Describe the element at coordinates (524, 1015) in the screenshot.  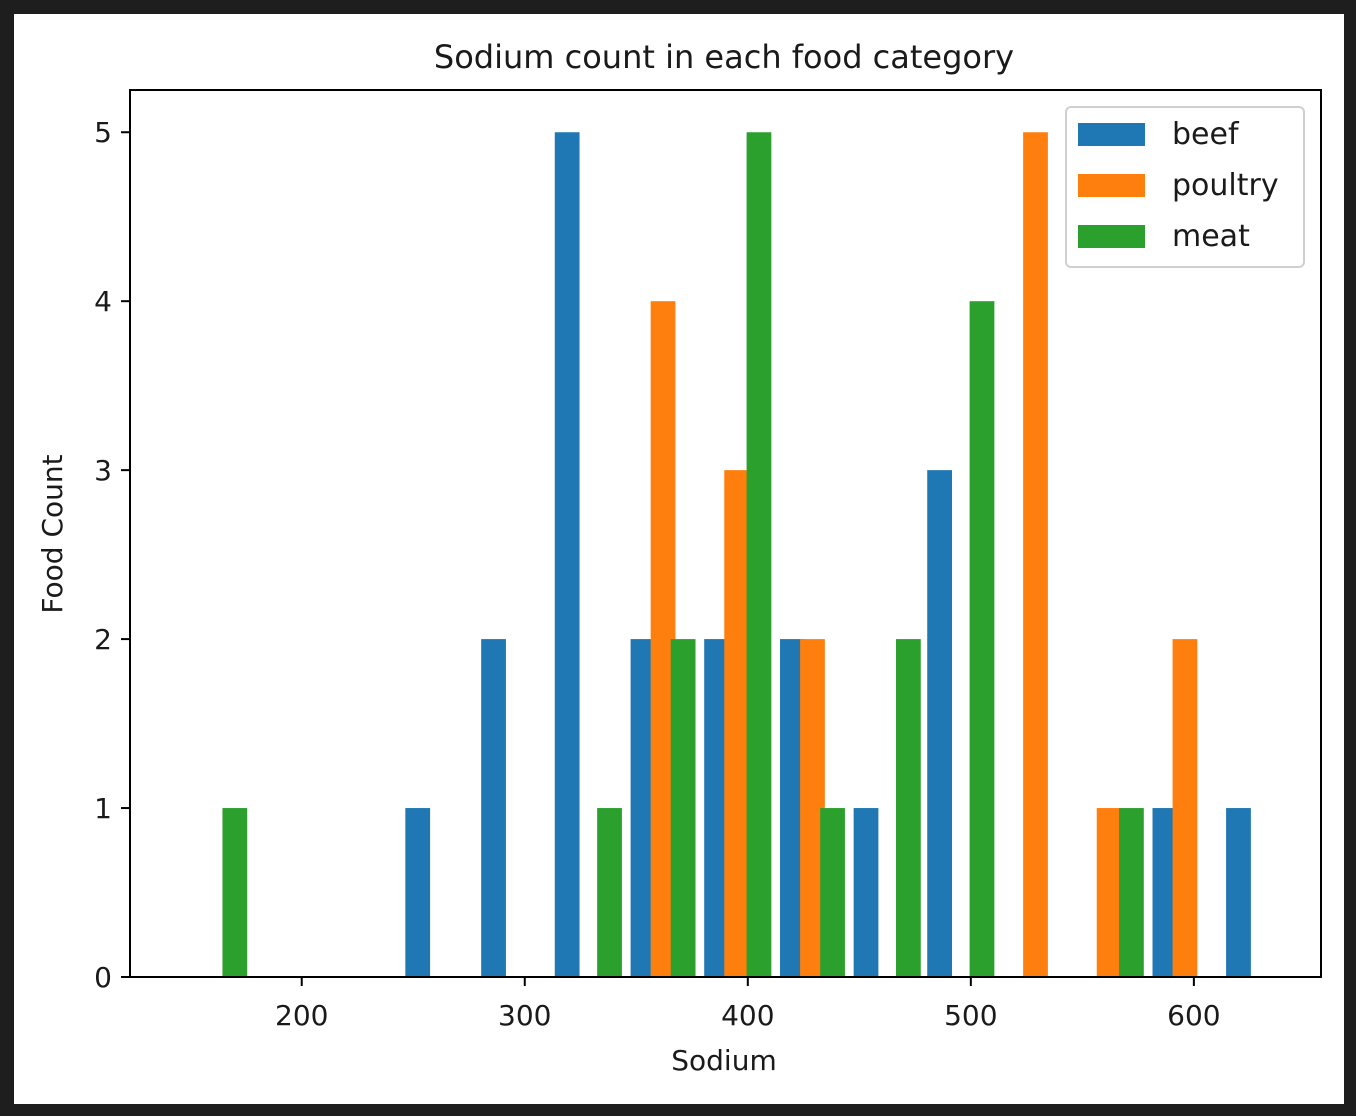
I see `x-tick-label: 300` at that location.